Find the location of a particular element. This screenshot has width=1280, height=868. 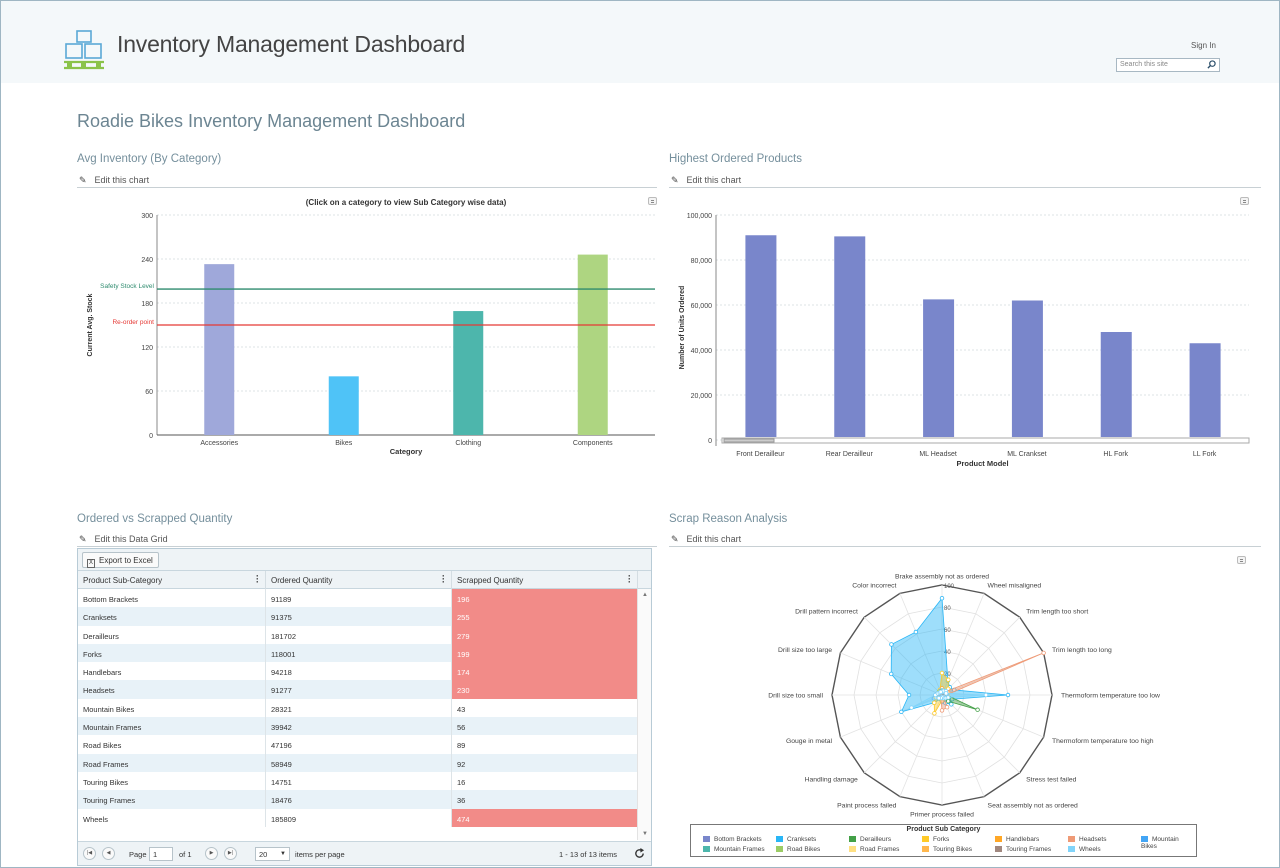

table-row: Touring Frames 18476 36 is located at coordinates (364, 799).